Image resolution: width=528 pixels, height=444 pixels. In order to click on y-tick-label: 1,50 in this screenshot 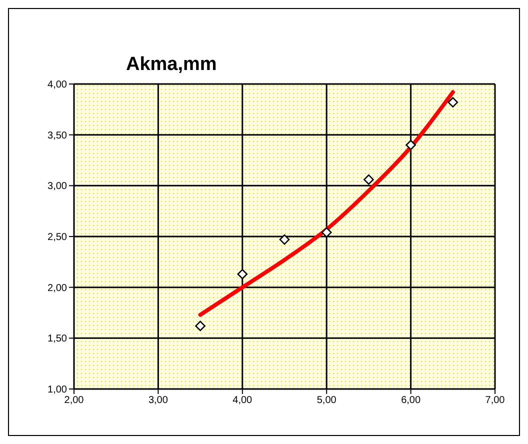, I will do `click(58, 339)`.